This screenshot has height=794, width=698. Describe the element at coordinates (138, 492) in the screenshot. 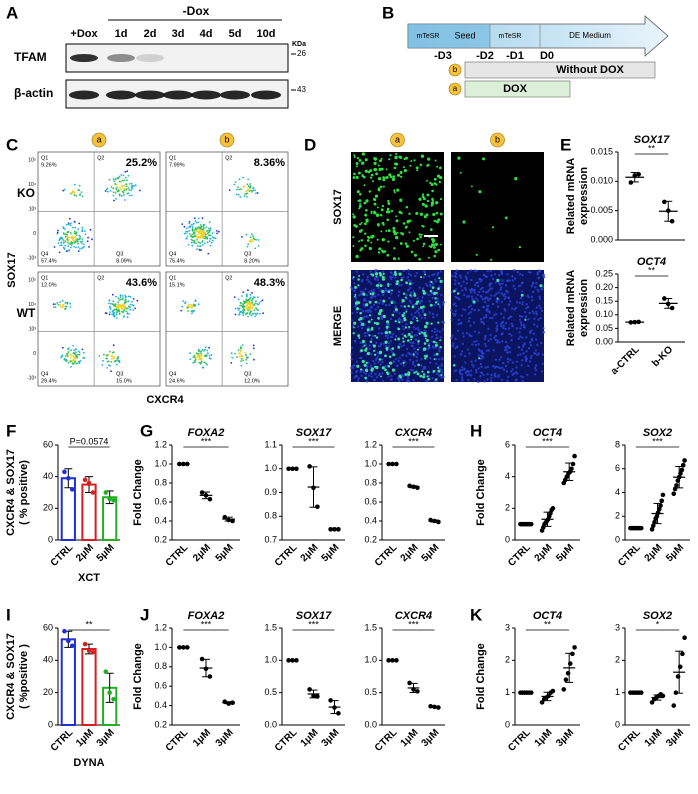

I see `y-axis-label: Fold Change` at that location.